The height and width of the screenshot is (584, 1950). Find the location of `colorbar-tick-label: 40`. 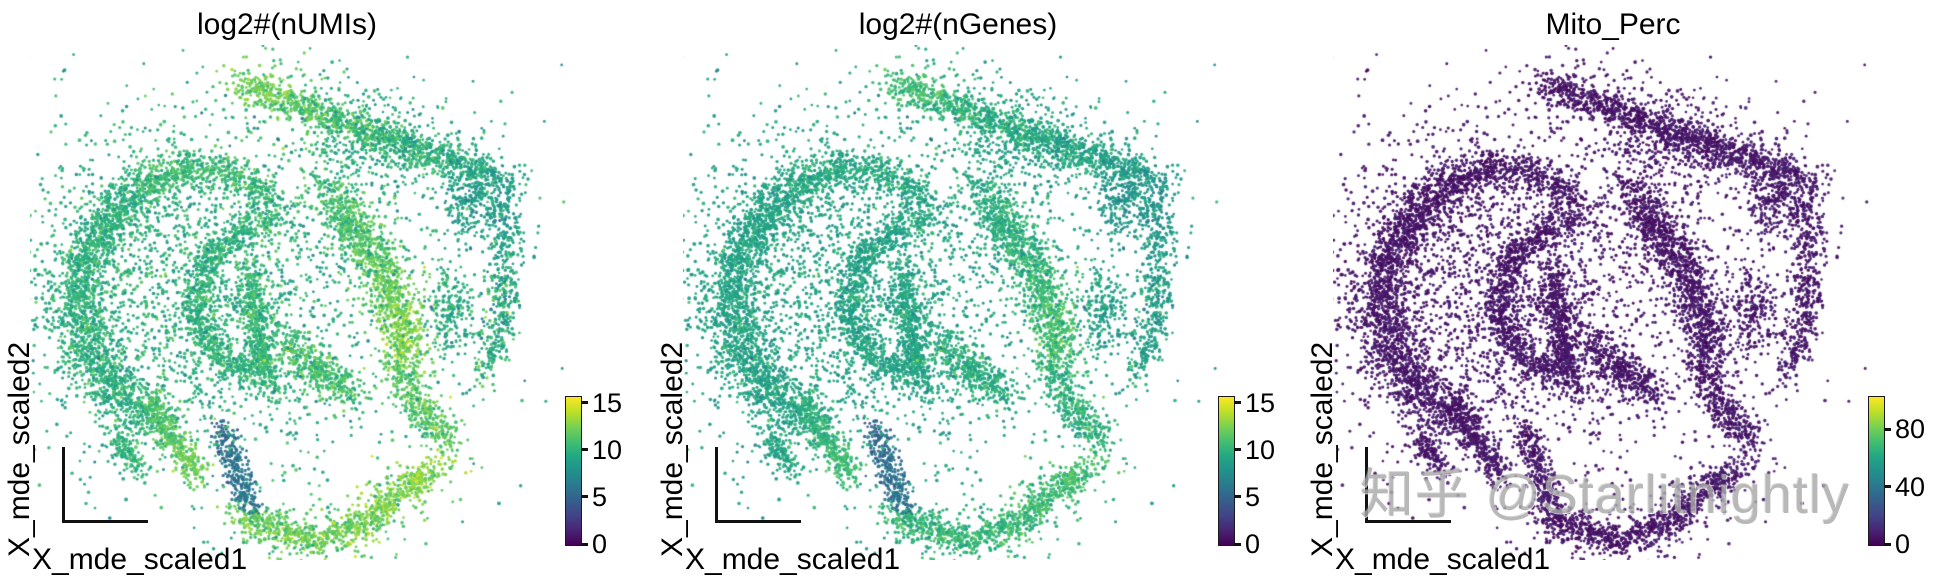

colorbar-tick-label: 40 is located at coordinates (1910, 486).